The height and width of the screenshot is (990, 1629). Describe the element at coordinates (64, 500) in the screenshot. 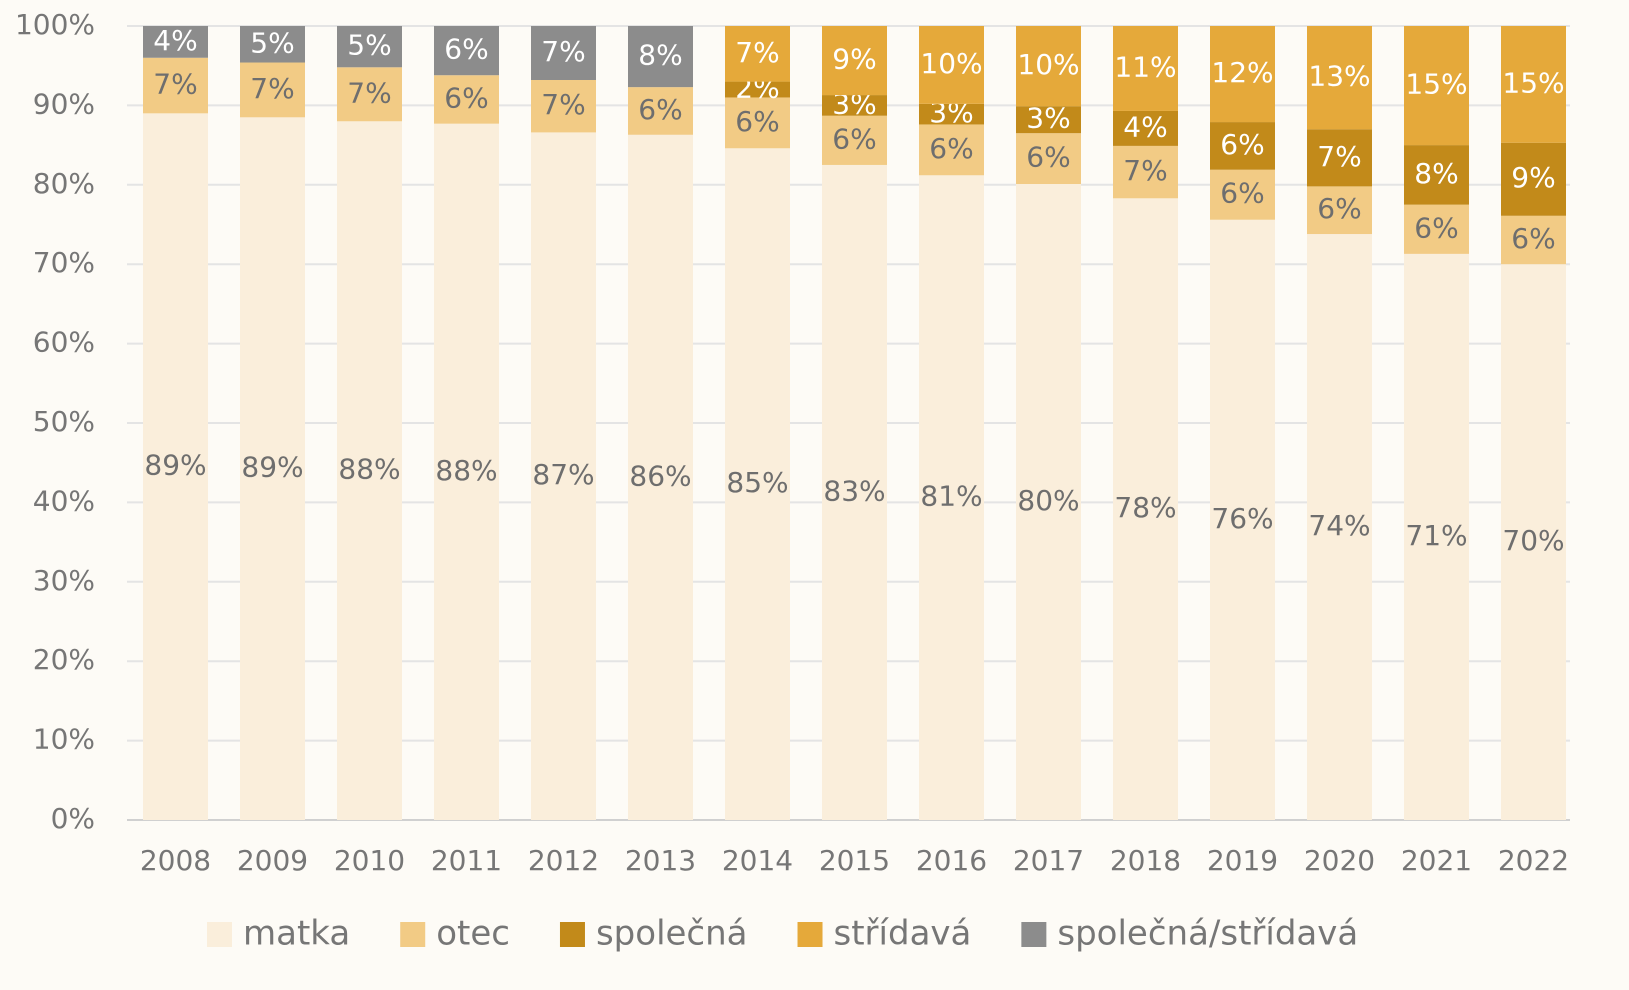

I see `y-tick-label: 40%` at that location.